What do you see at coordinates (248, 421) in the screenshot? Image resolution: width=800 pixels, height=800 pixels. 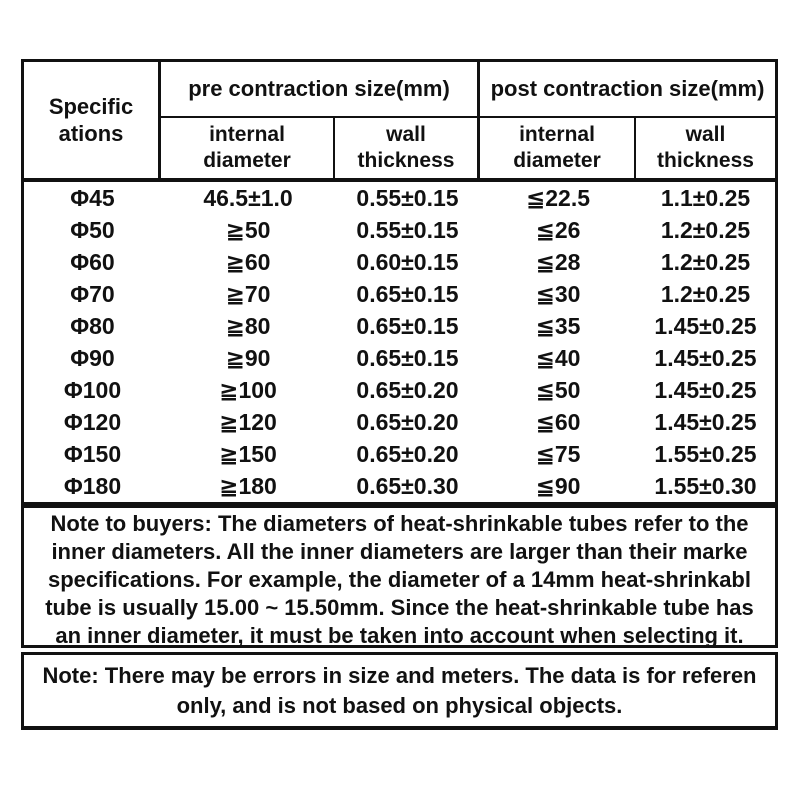 I see `cell-pre-internal: ≧120` at bounding box center [248, 421].